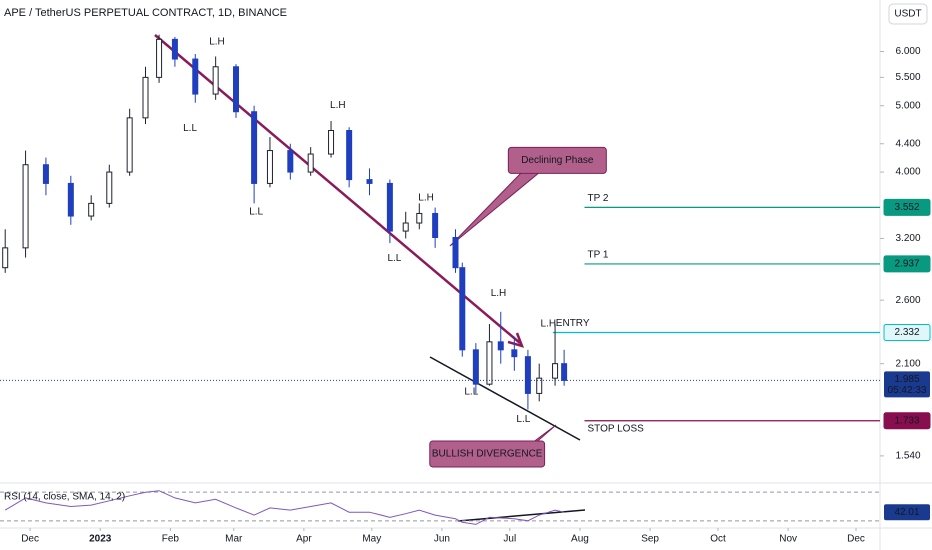 The width and height of the screenshot is (932, 550). Describe the element at coordinates (907, 105) in the screenshot. I see `y-tick-label: 5.000` at that location.